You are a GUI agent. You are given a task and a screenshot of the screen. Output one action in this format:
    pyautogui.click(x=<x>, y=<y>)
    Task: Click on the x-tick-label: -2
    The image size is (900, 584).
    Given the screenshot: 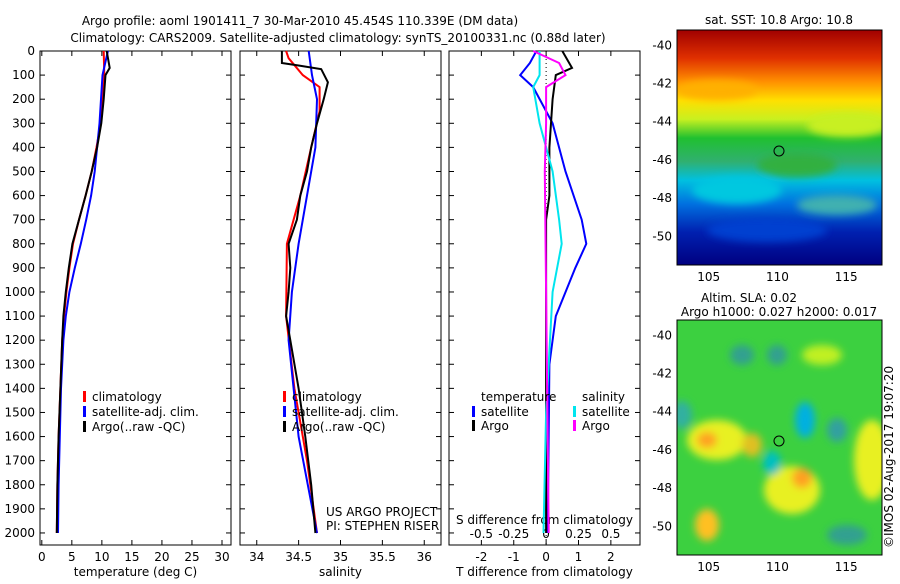 What is the action you would take?
    pyautogui.click(x=481, y=557)
    